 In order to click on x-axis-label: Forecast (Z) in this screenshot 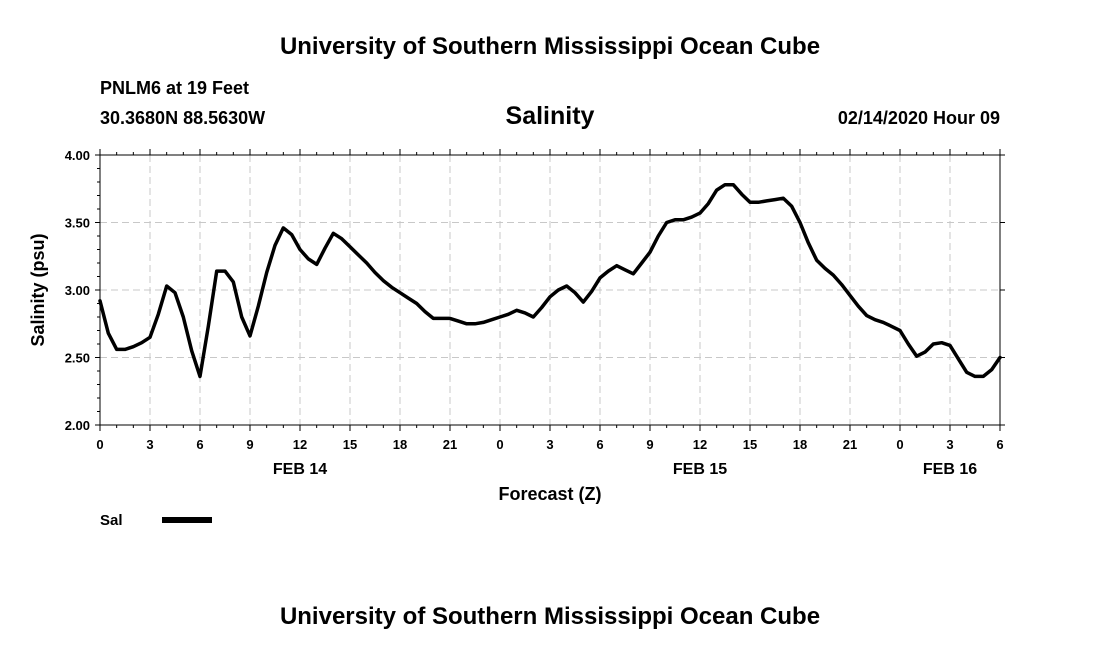, I will do `click(549, 494)`.